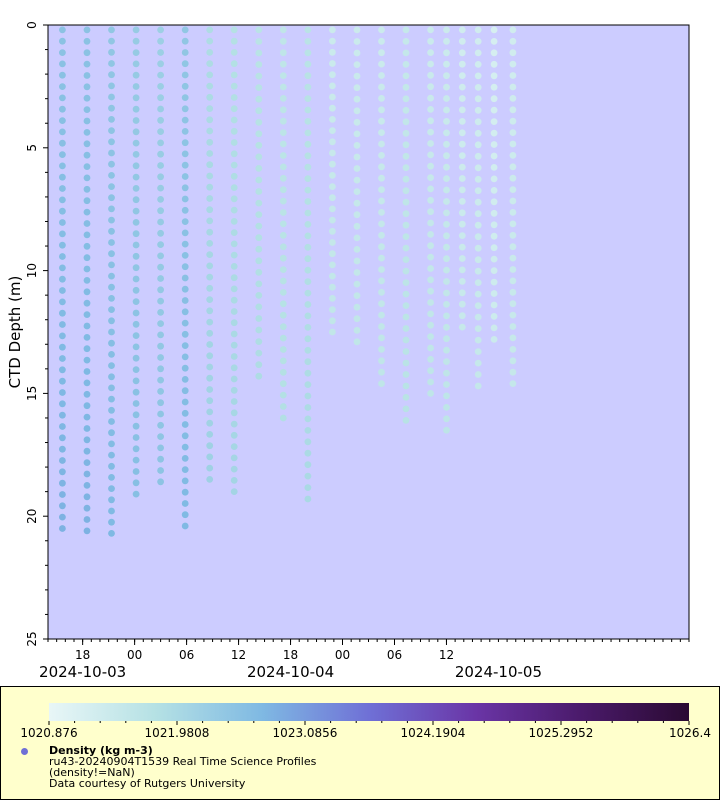 Image resolution: width=720 pixels, height=800 pixels. Describe the element at coordinates (290, 672) in the screenshot. I see `x-date-label: 2024-10-04` at that location.